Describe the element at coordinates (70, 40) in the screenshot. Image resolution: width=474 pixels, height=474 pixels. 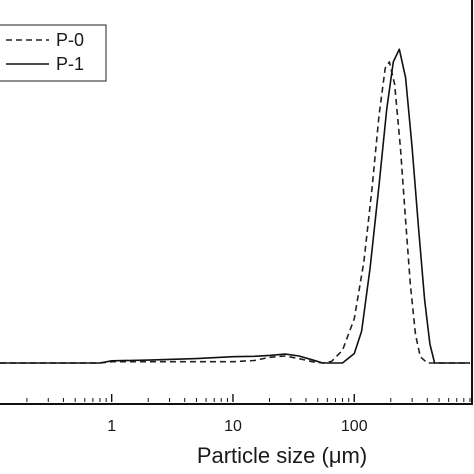
I see `legend-label-p0: P-0` at that location.